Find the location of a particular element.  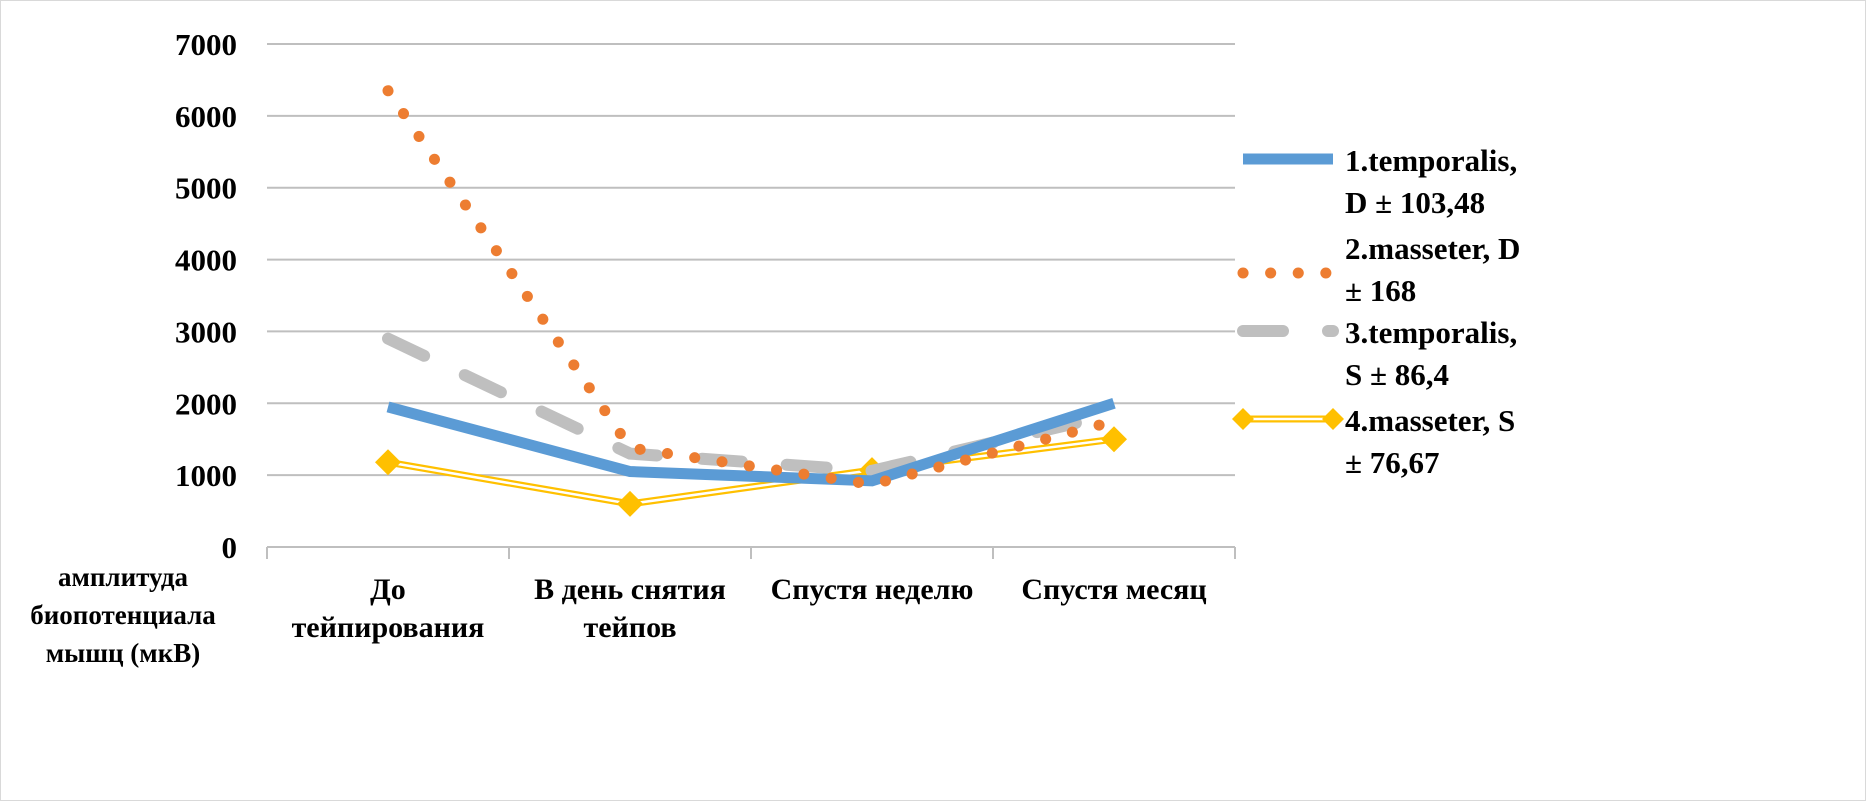

y-axis-label: амплитуда биопотенциала мышц (мкВ) is located at coordinates (123, 615).